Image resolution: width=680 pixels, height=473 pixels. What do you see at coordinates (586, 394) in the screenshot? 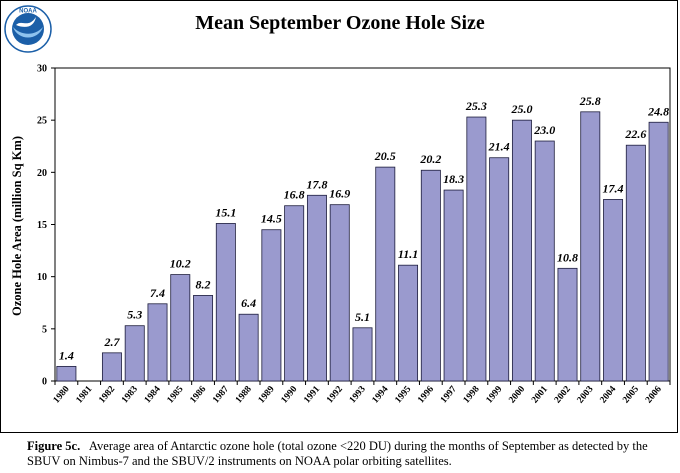
I see `x-tick-label: 2003` at bounding box center [586, 394].